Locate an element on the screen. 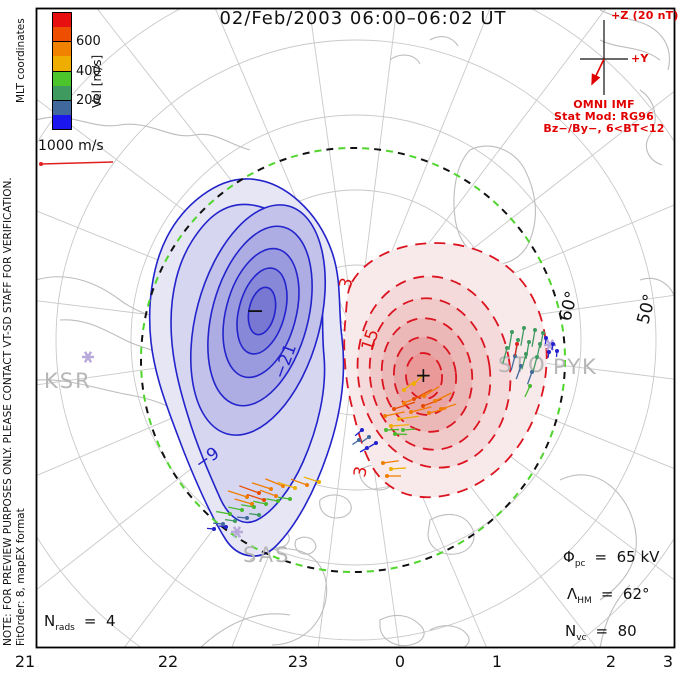 Image resolution: width=680 pixels, height=674 pixels. imf-source-label: OMNI IMF is located at coordinates (604, 104).